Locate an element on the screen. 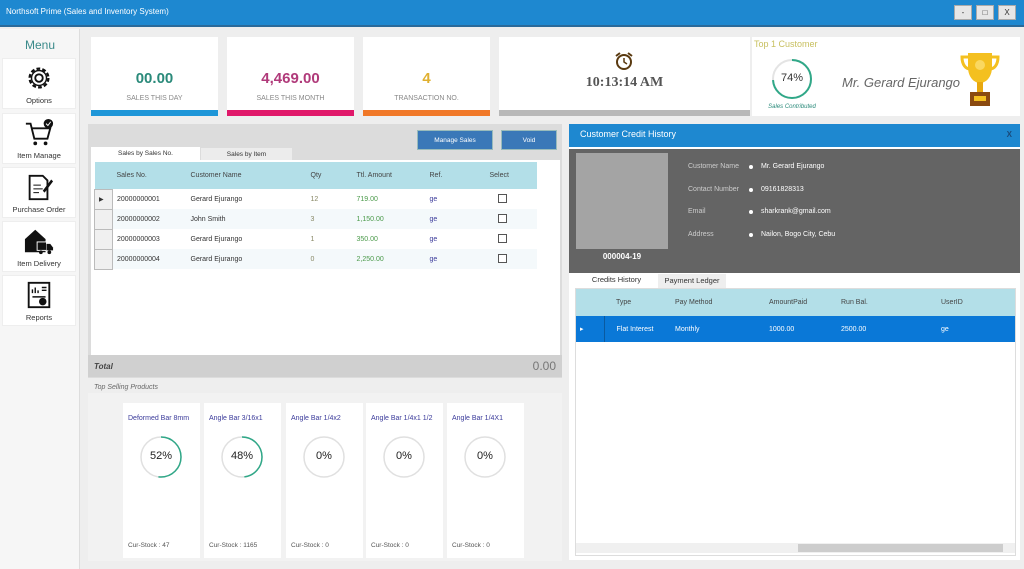 The image size is (1024, 569). top-customer-title: Top 1 Customer is located at coordinates (786, 44).